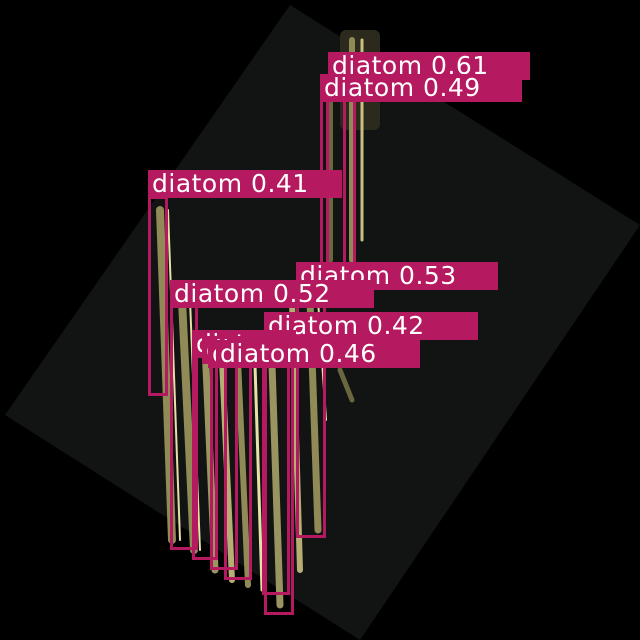 Image resolution: width=640 pixels, height=640 pixels. What do you see at coordinates (245, 184) in the screenshot?
I see `detection-label: diatom 0.41` at bounding box center [245, 184].